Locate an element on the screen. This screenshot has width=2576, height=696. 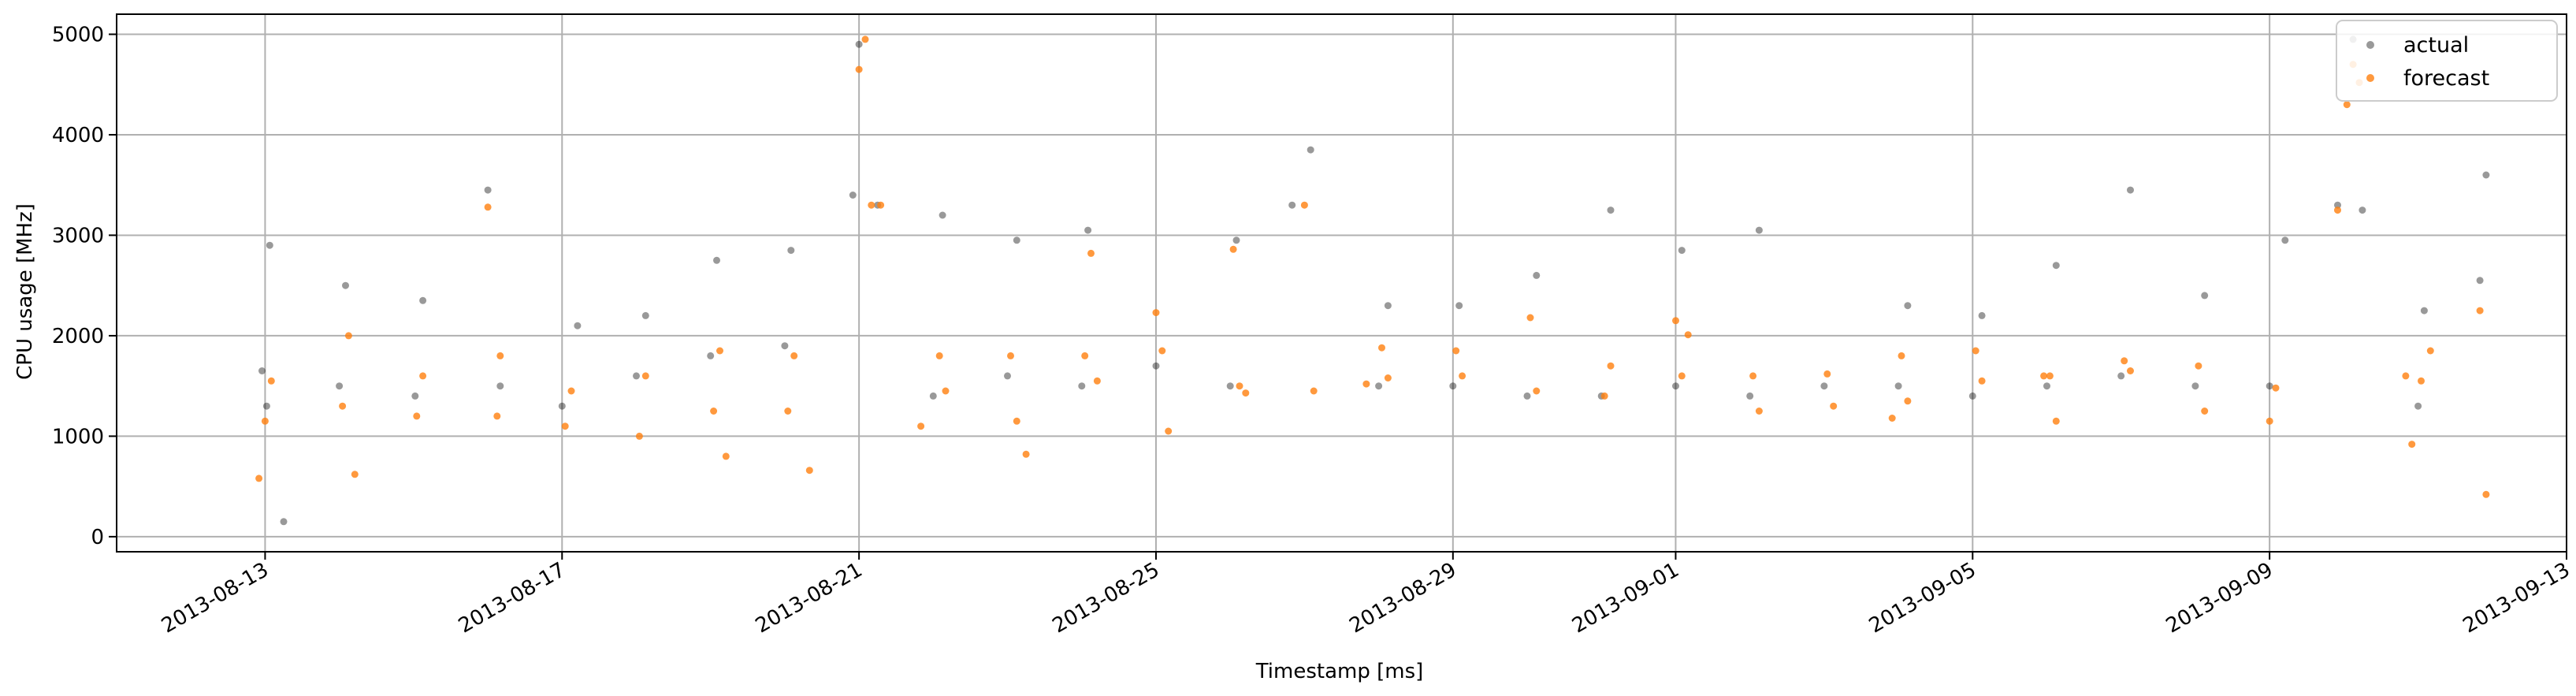
legend-box is located at coordinates (2447, 61).